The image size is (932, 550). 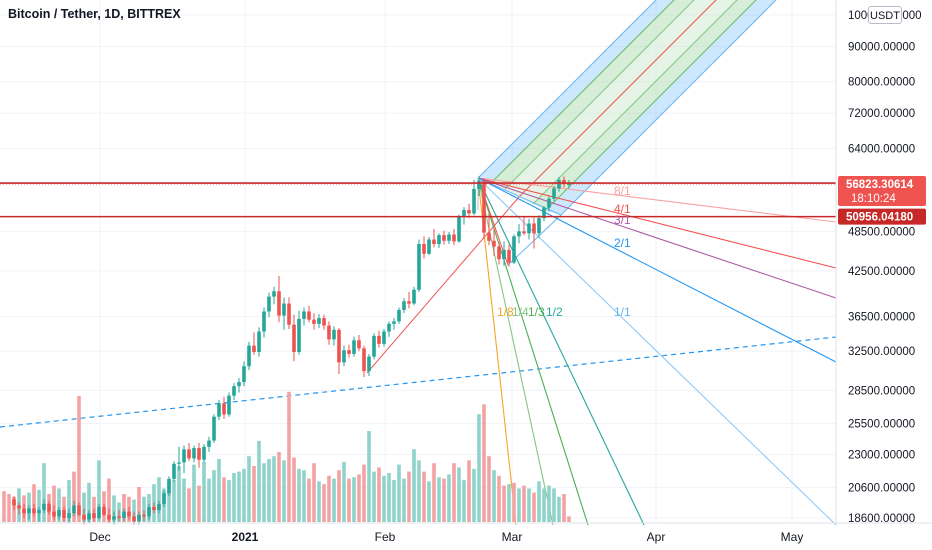 What do you see at coordinates (881, 48) in the screenshot?
I see `price-tick-label: 90000.00000` at bounding box center [881, 48].